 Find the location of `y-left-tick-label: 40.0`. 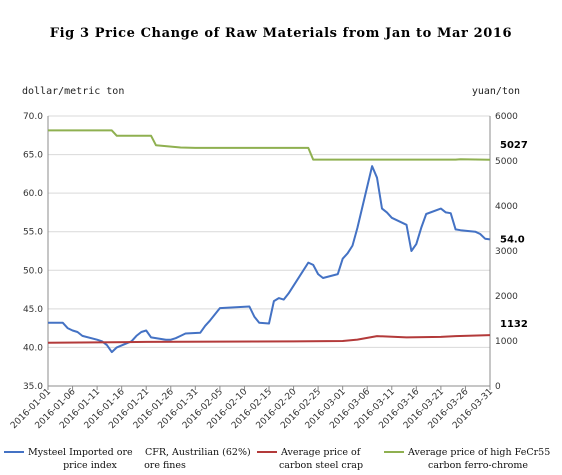

y-left-tick-label: 40.0 is located at coordinates (33, 348).